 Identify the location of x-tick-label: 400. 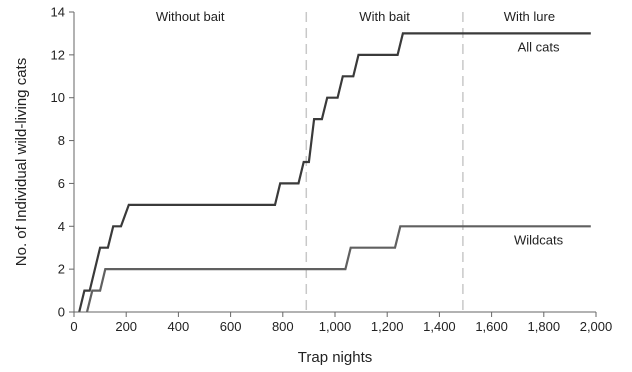
(179, 326).